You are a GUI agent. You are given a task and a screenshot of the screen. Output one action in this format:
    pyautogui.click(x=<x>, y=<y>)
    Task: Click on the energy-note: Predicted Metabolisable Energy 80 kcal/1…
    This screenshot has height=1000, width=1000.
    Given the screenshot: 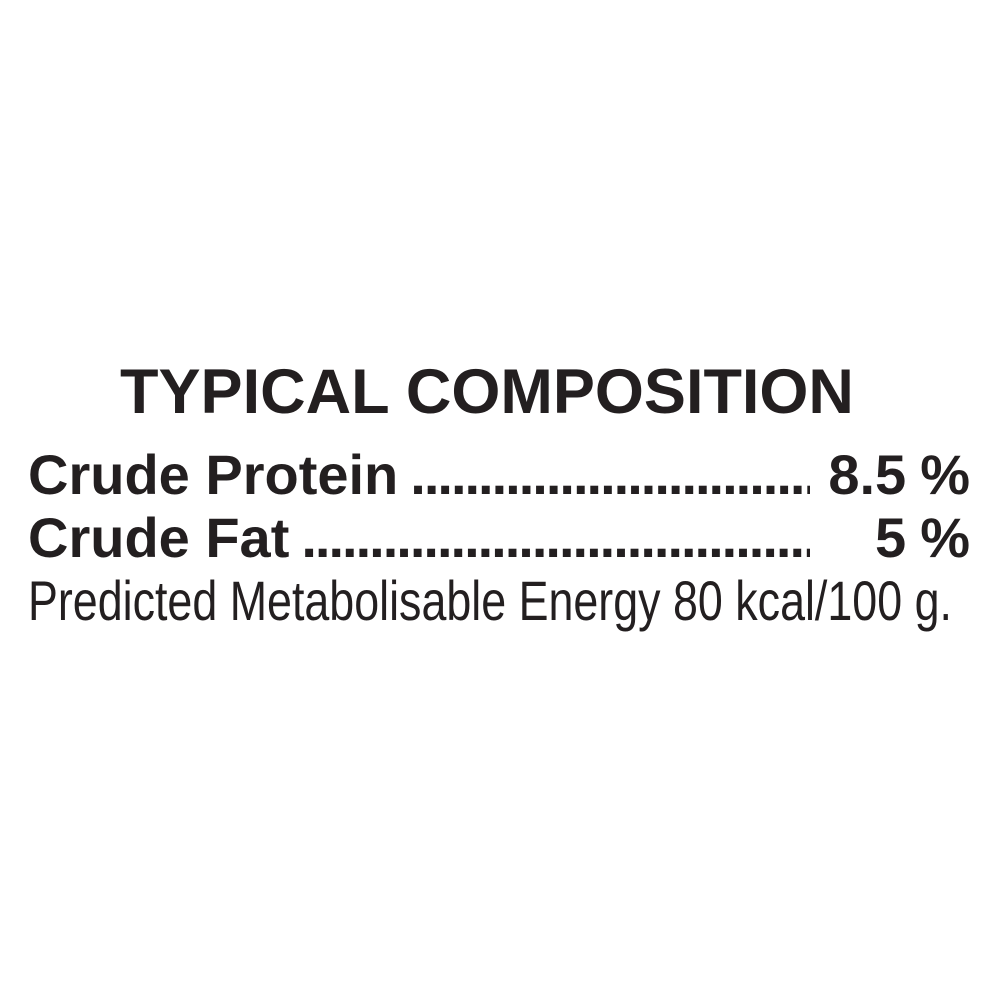 What is the action you would take?
    pyautogui.click(x=490, y=600)
    